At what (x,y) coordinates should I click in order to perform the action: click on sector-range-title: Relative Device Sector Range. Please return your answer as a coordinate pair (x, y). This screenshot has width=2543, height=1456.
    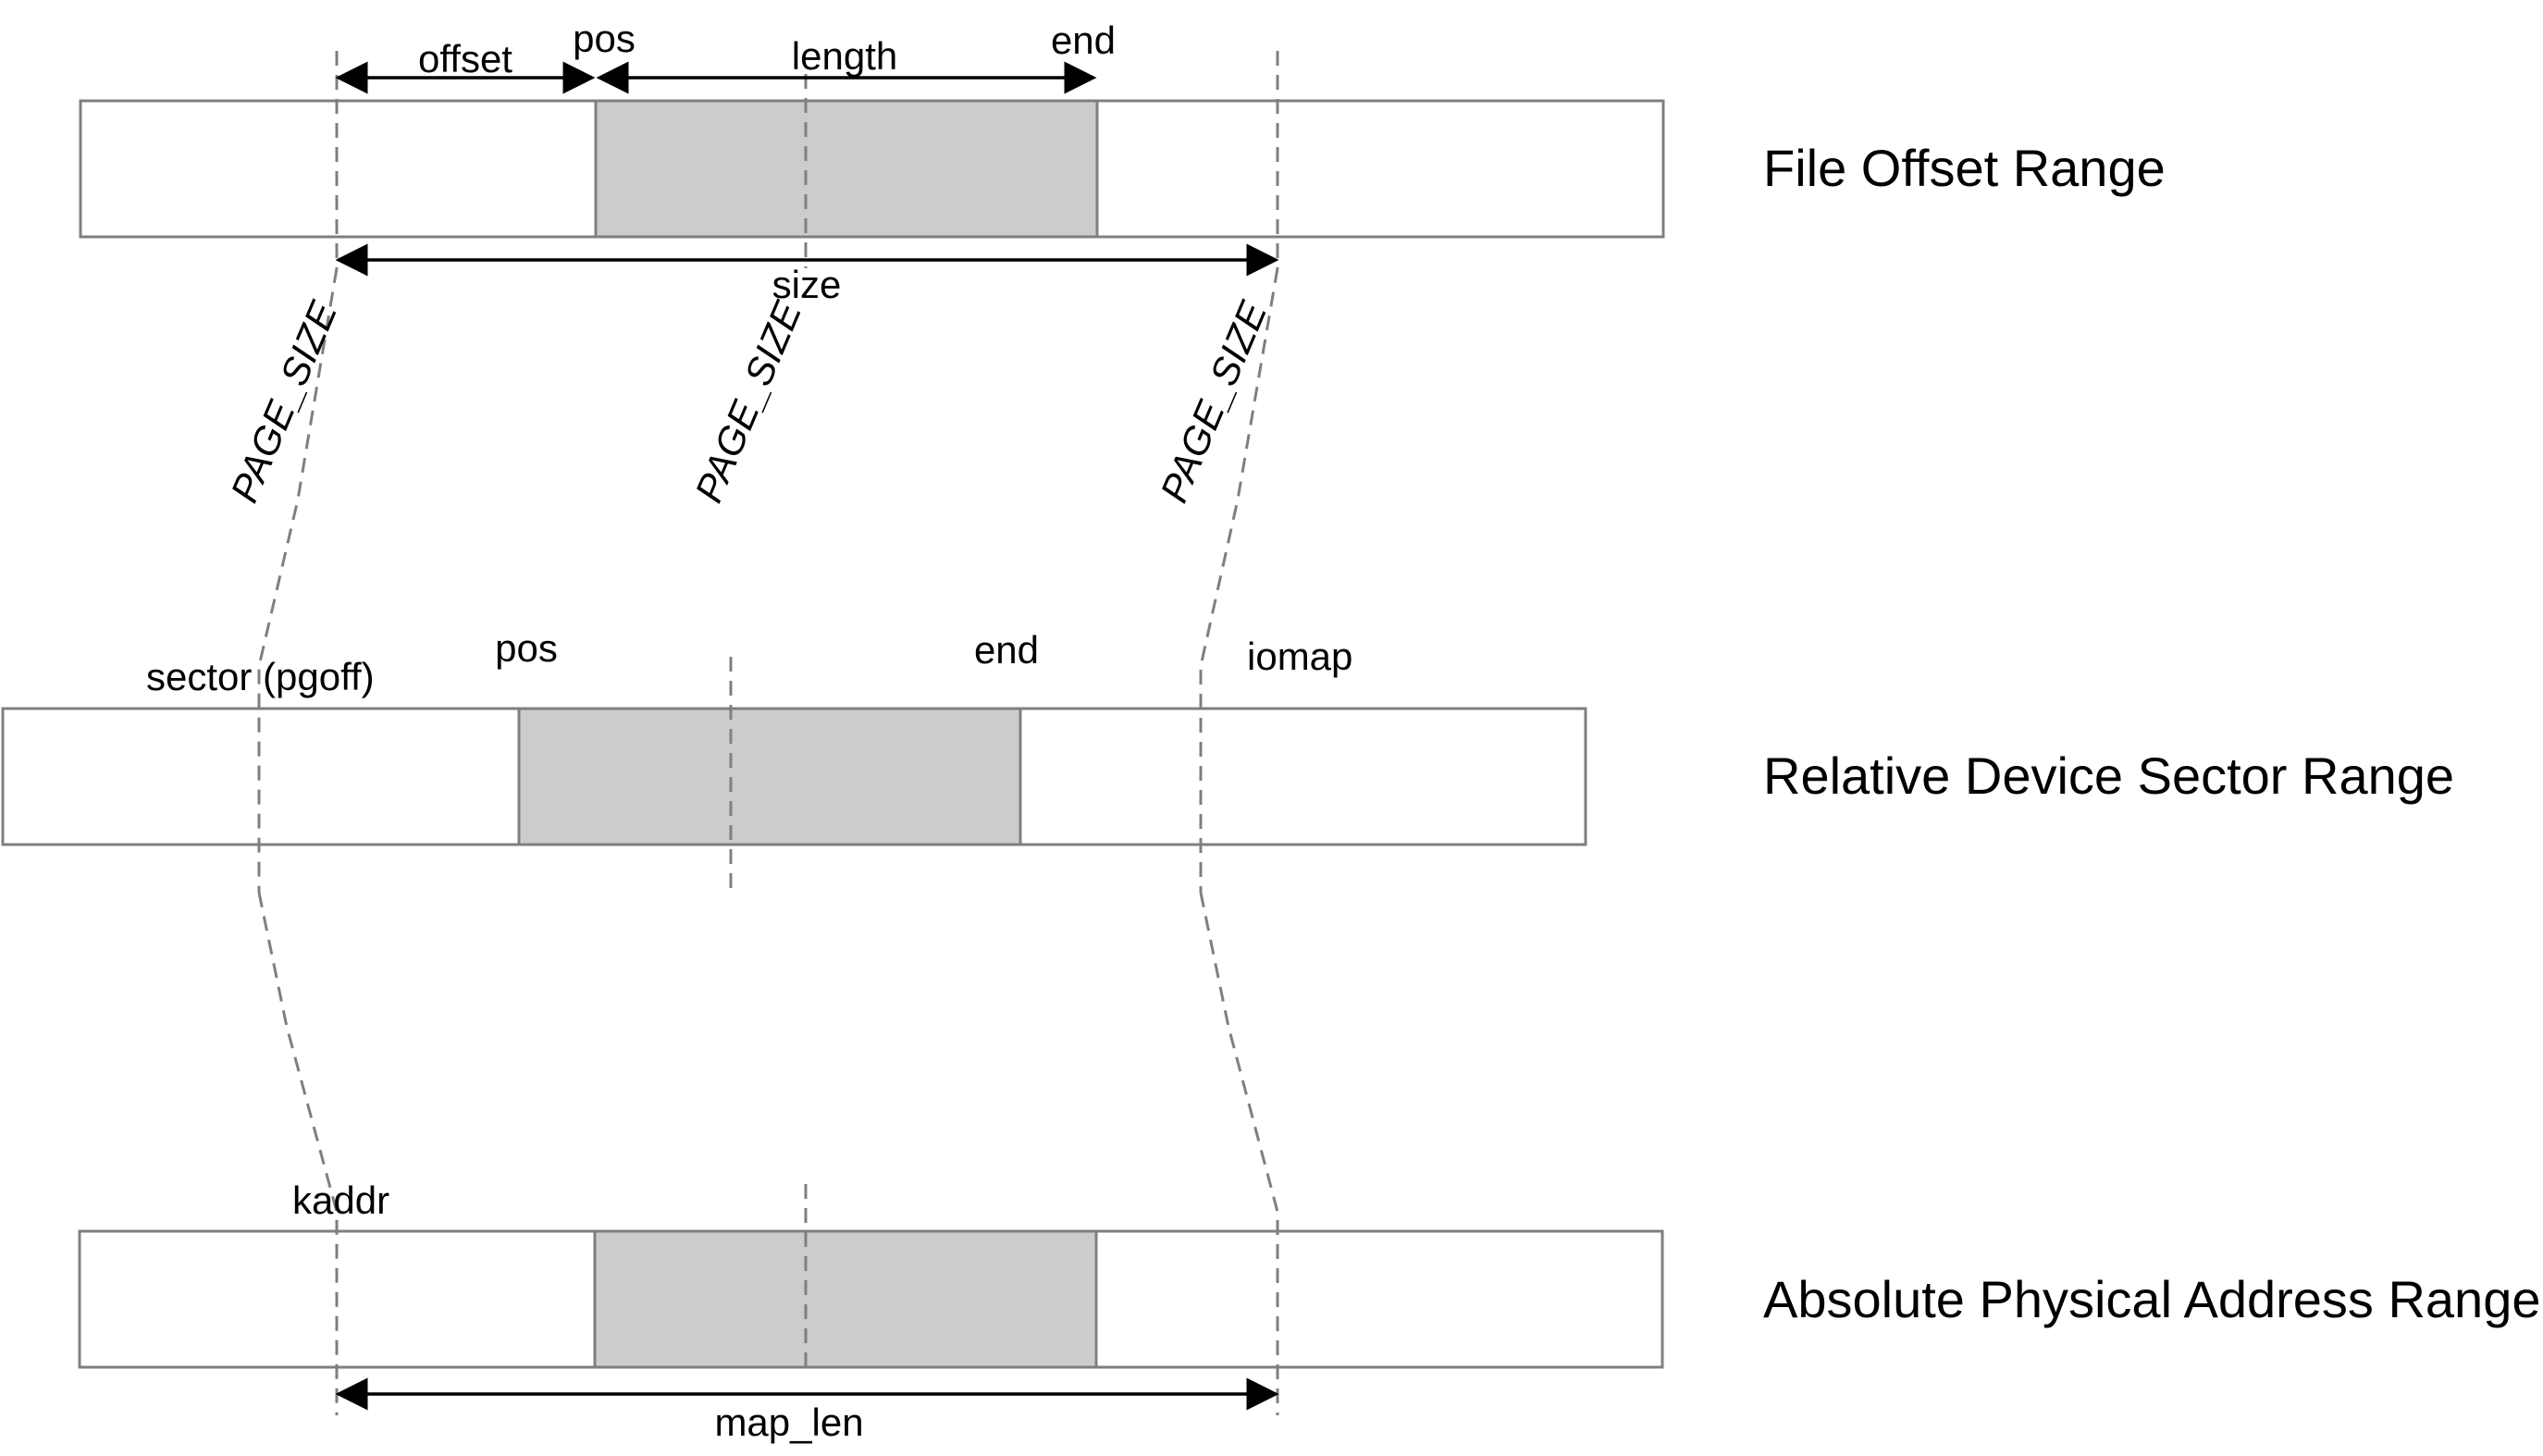
    Looking at the image, I should click on (2108, 776).